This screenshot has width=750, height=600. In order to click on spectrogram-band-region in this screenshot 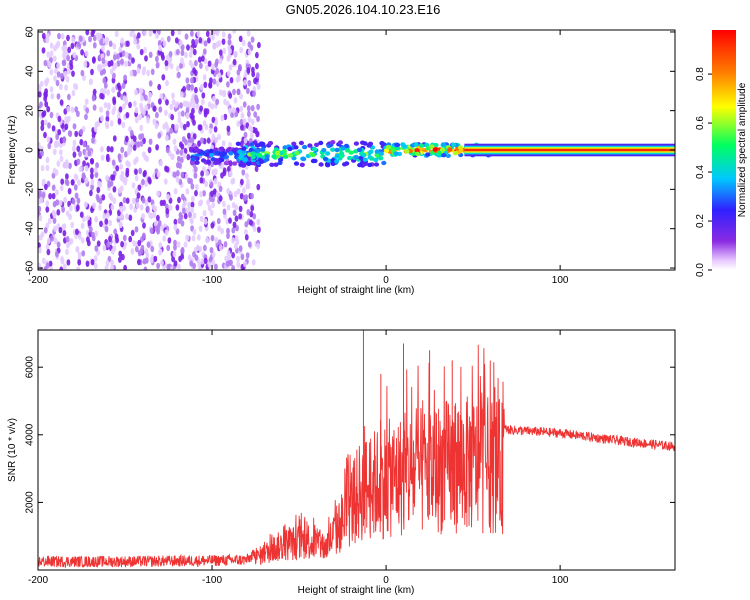, I will do `click(312, 154)`.